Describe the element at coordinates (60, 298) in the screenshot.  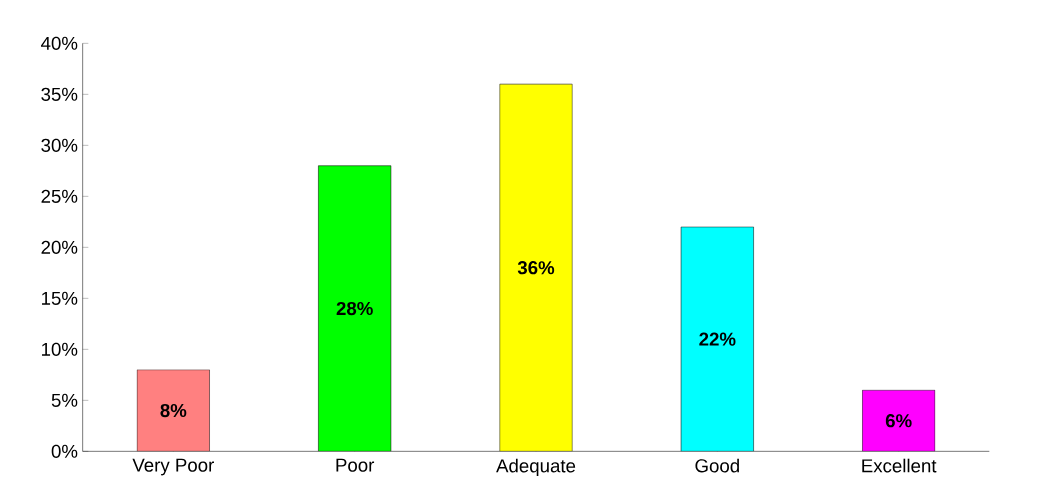
I see `y-tick-label: 15%` at that location.